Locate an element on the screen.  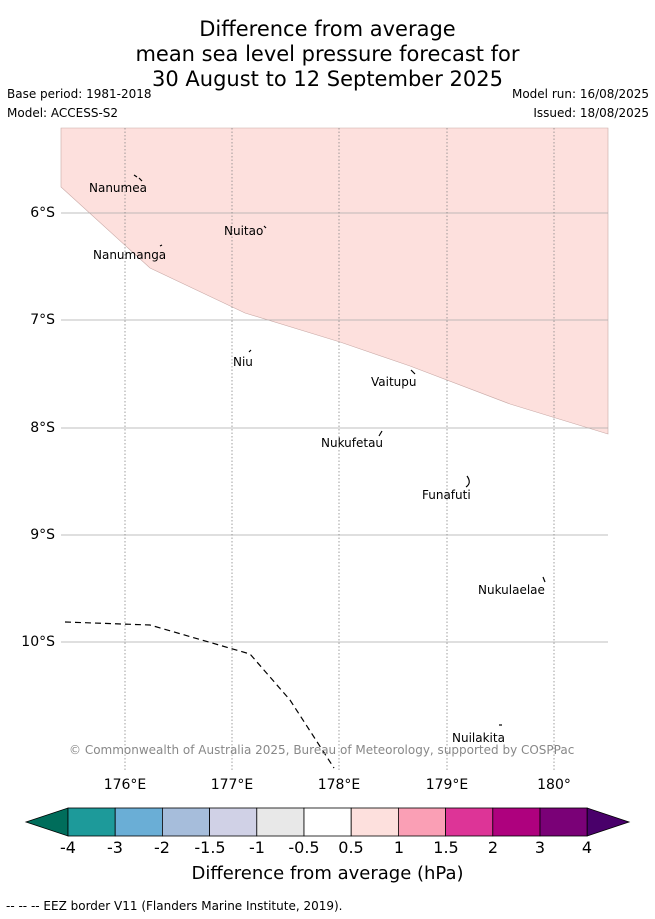
colorbar-label: 4 is located at coordinates (587, 847).